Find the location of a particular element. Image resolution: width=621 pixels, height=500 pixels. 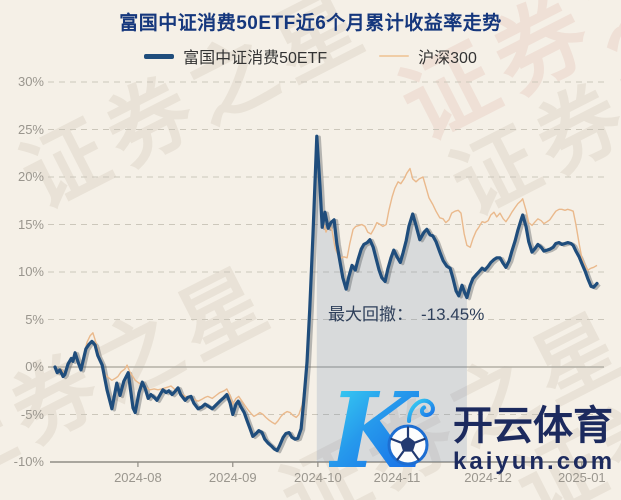

y-axis-label: 10% is located at coordinates (30, 271).